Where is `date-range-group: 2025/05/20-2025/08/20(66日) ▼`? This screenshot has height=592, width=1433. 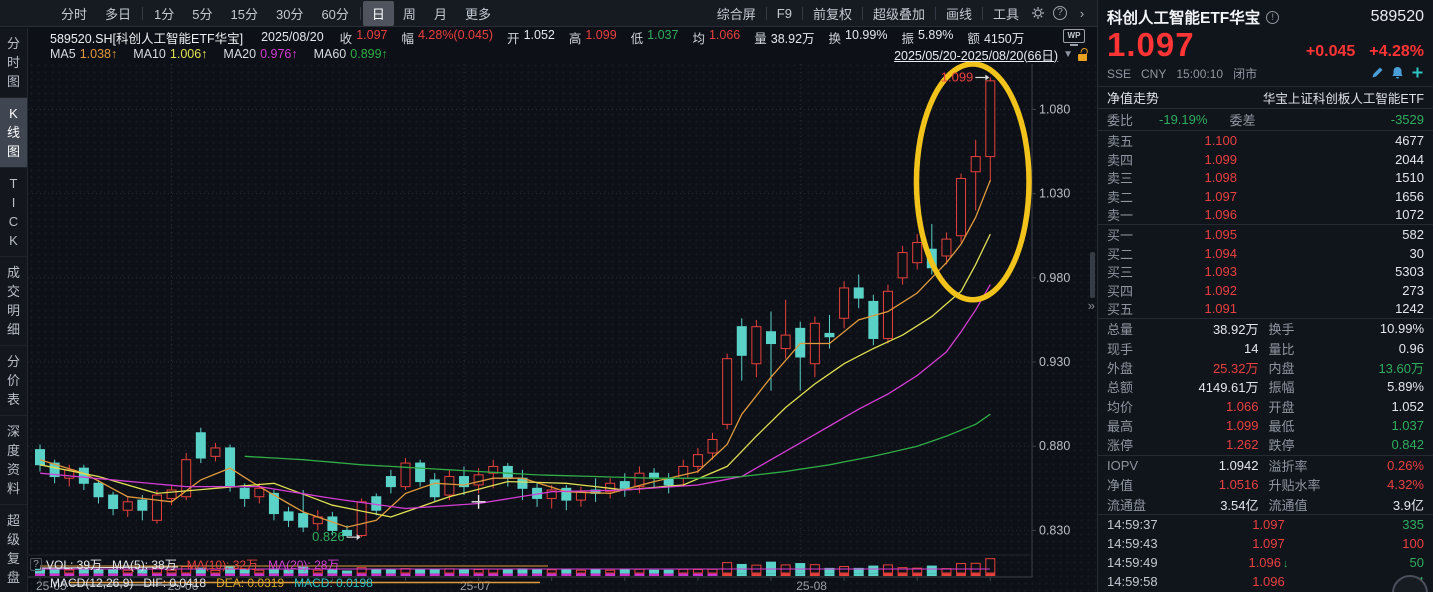 date-range-group: 2025/05/20-2025/08/20(66日) ▼ is located at coordinates (991, 54).